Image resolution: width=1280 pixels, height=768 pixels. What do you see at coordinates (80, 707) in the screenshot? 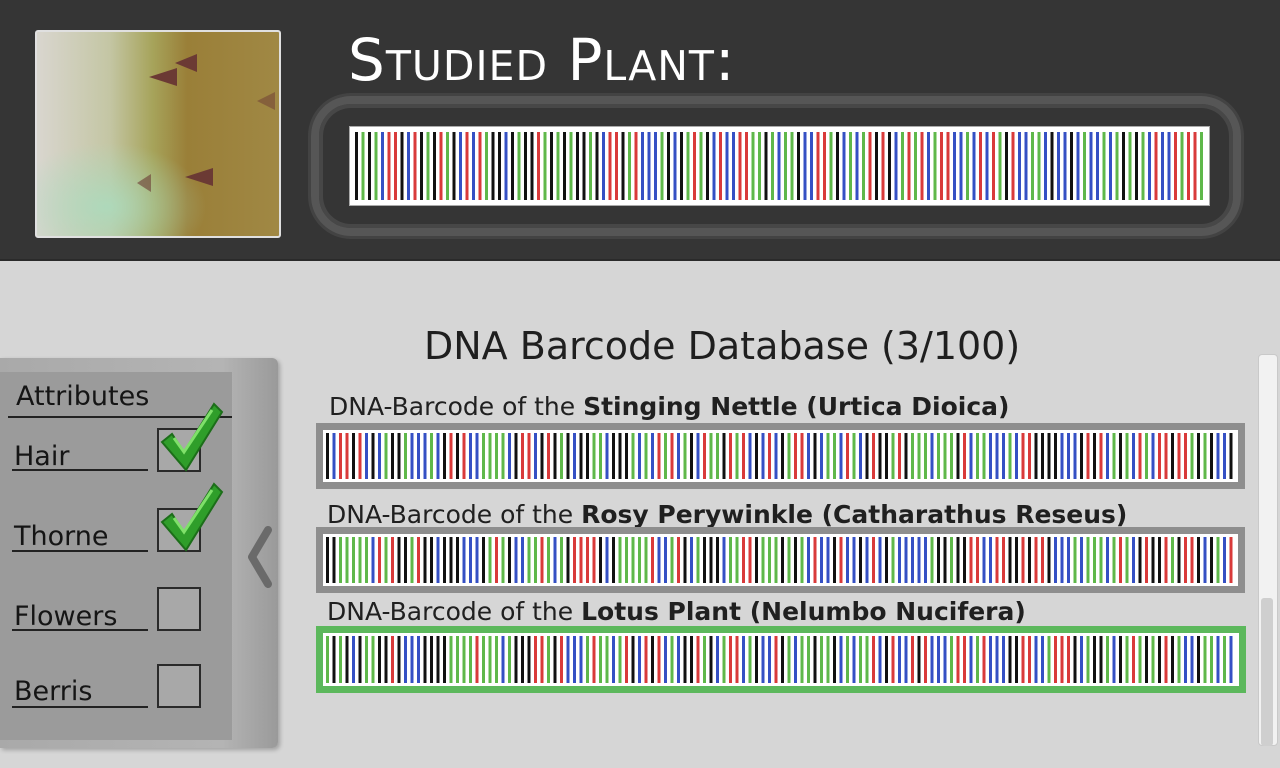
I see `attribute-underline` at bounding box center [80, 707].